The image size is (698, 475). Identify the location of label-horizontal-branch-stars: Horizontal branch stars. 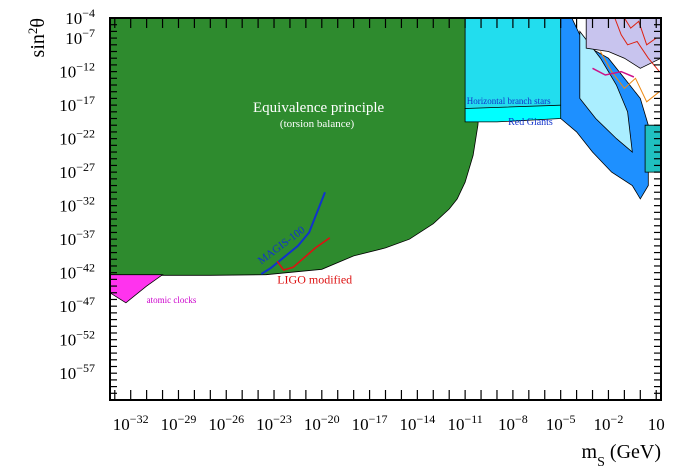
(509, 101).